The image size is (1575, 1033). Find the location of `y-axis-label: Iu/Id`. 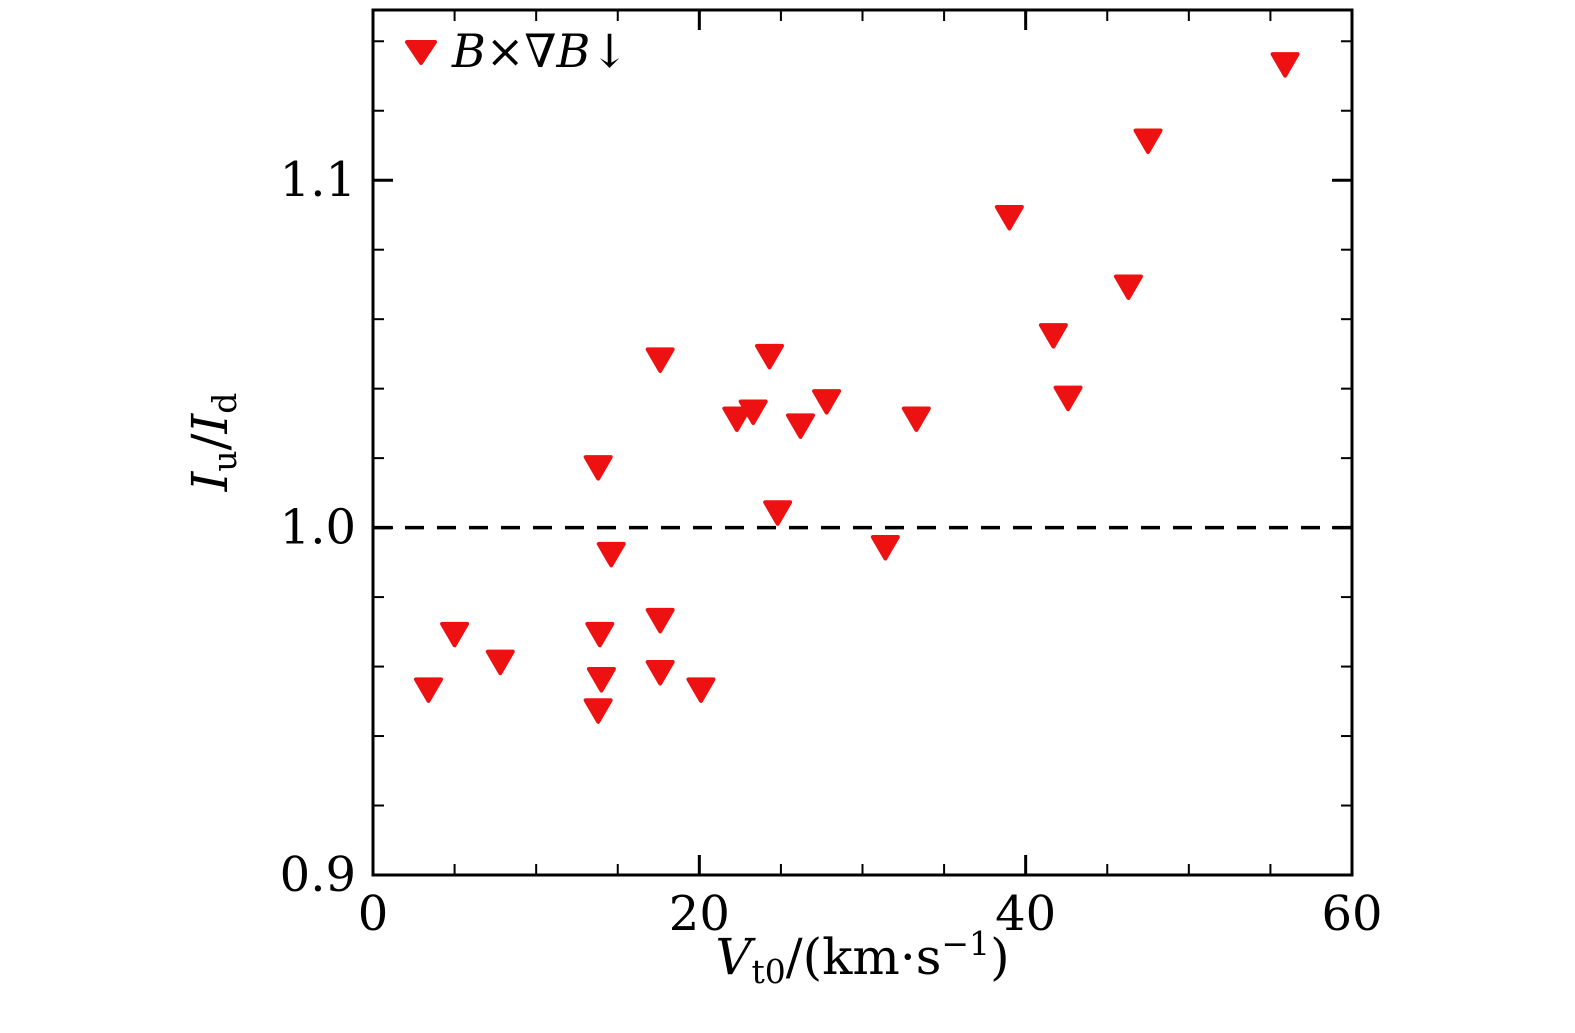

y-axis-label: Iu/Id is located at coordinates (212, 442).